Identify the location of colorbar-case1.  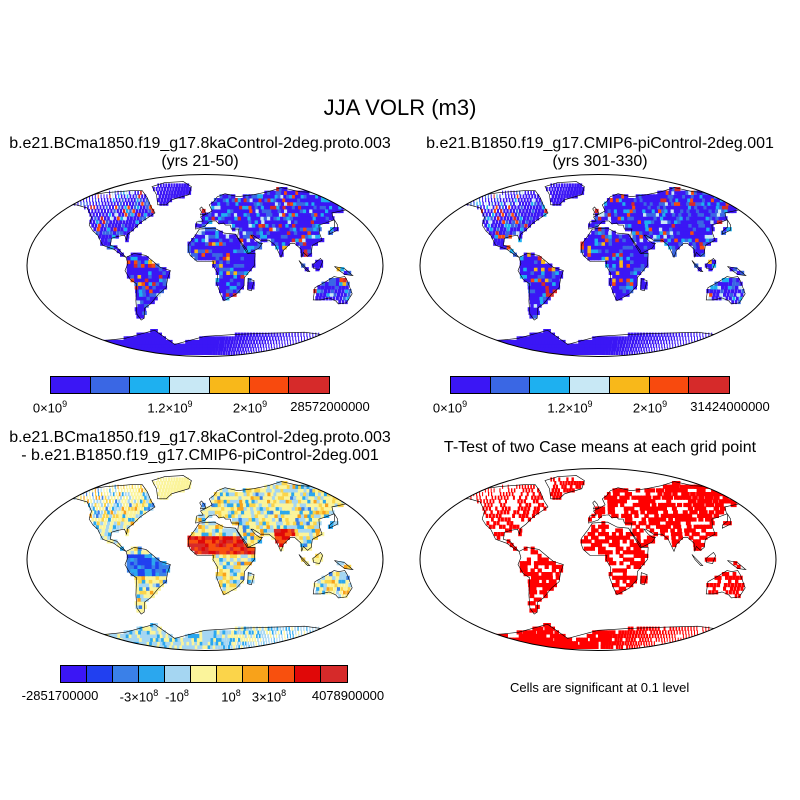
(190, 385).